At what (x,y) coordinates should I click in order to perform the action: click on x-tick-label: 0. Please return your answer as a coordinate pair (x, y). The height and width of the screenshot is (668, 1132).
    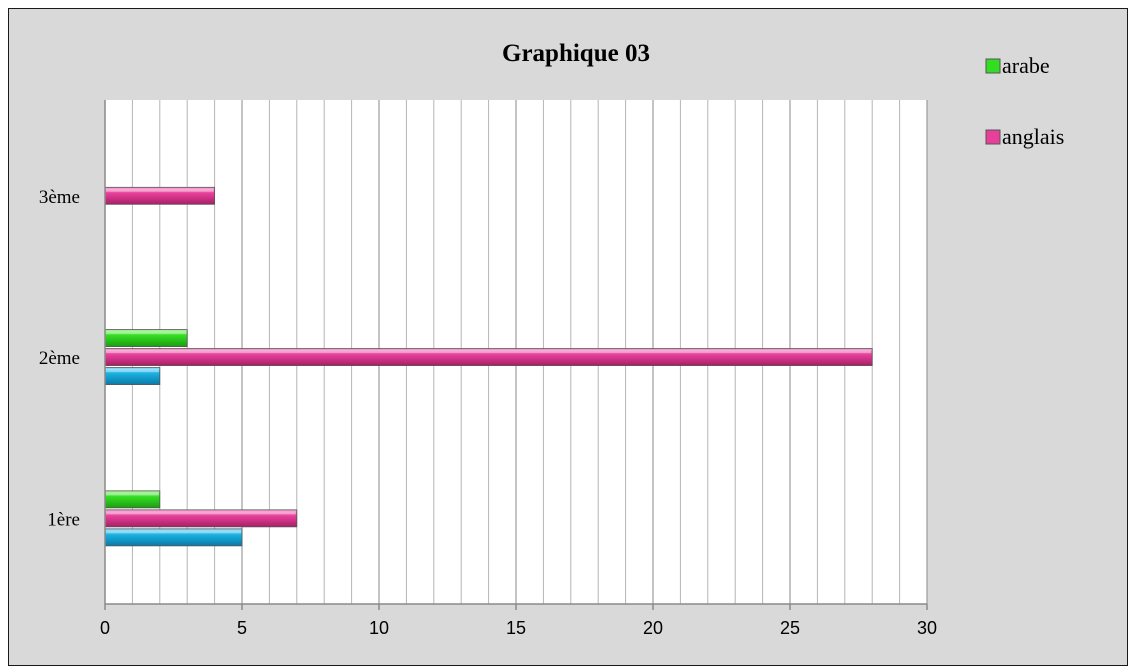
    Looking at the image, I should click on (105, 628).